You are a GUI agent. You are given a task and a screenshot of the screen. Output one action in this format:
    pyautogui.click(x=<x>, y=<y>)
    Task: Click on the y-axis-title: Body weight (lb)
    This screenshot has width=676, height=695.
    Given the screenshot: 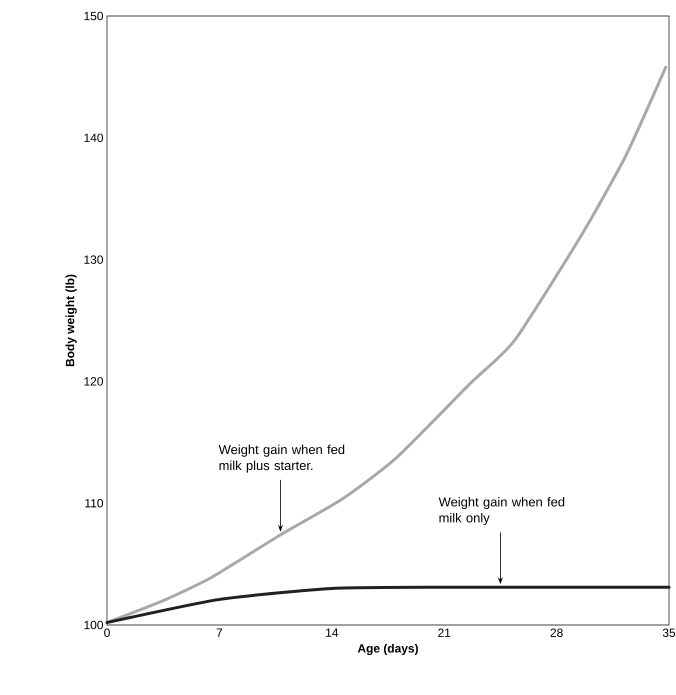 What is the action you would take?
    pyautogui.click(x=71, y=320)
    